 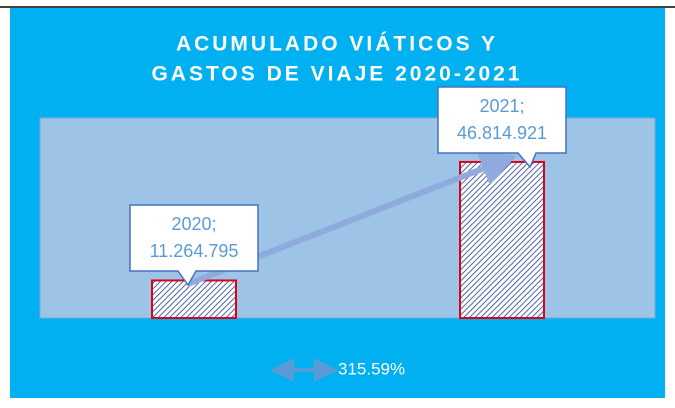 What do you see at coordinates (337, 44) in the screenshot?
I see `chart-title: ACUMULADO VIÁTICOS Y` at bounding box center [337, 44].